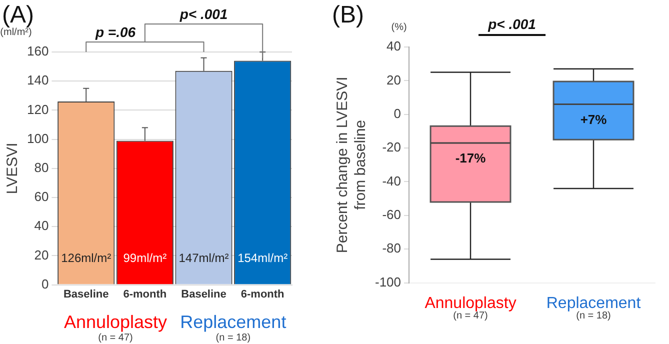  Describe the element at coordinates (203, 258) in the screenshot. I see `data-label: 147ml/m²` at that location.